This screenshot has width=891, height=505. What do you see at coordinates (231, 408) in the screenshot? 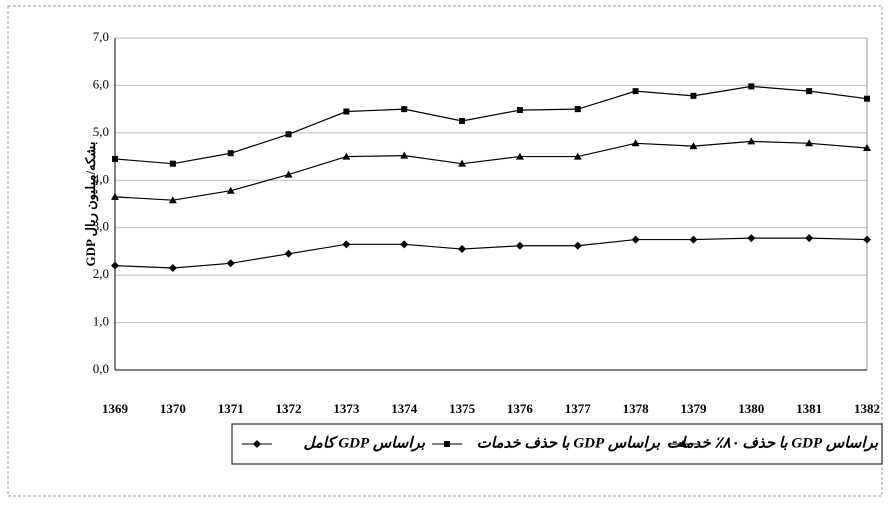
I see `x-tick-label: 1371` at bounding box center [231, 408].